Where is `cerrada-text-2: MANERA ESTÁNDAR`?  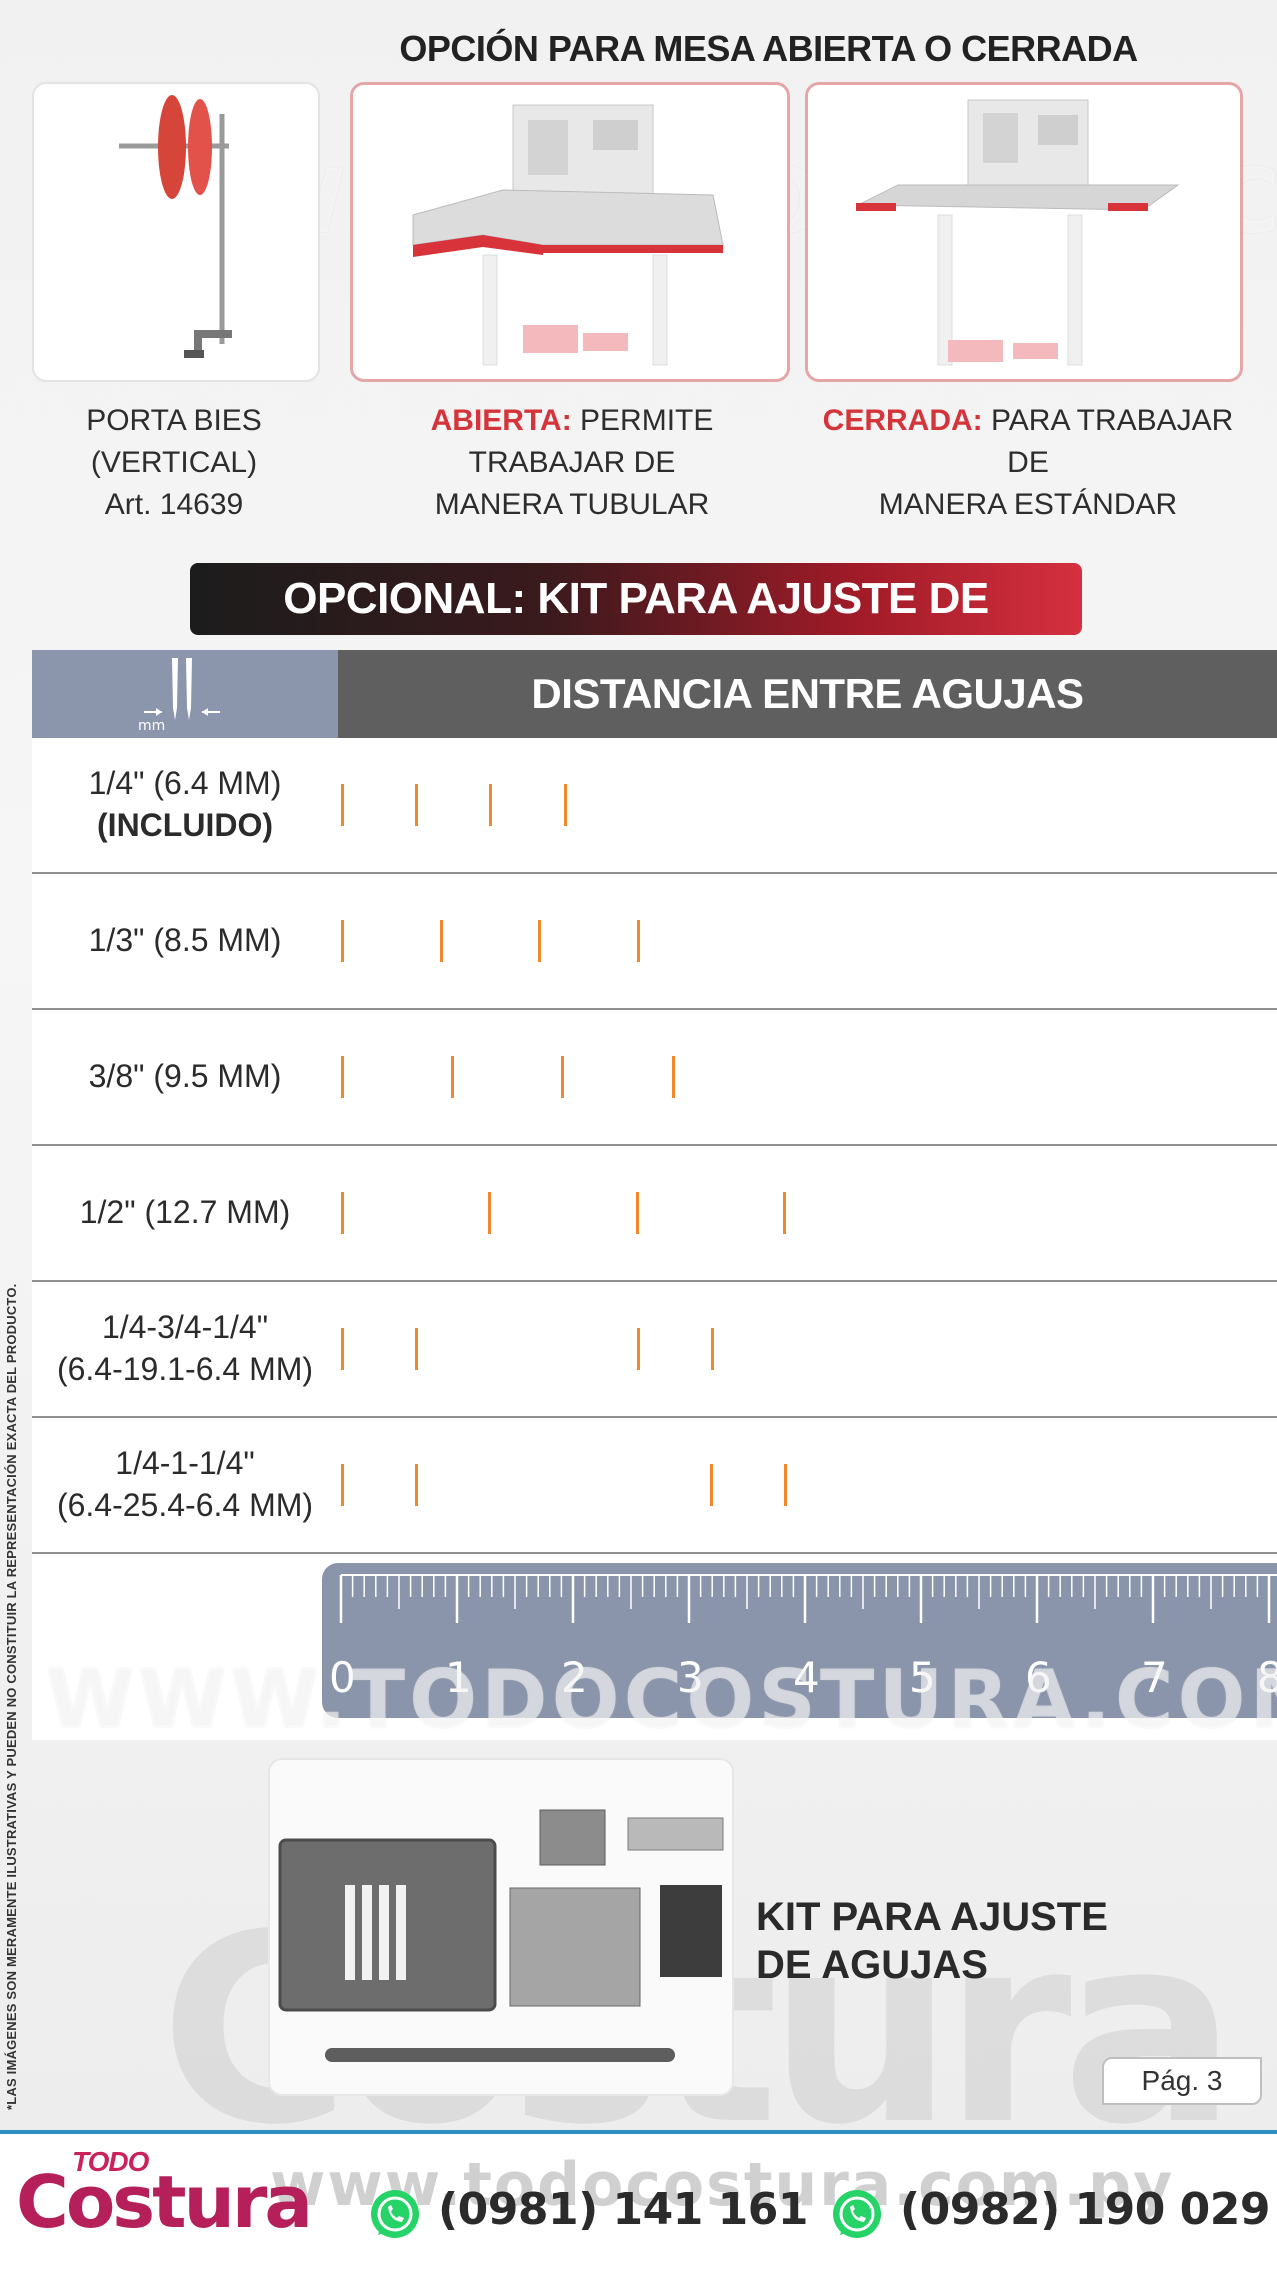 cerrada-text-2: MANERA ESTÁNDAR is located at coordinates (1028, 504).